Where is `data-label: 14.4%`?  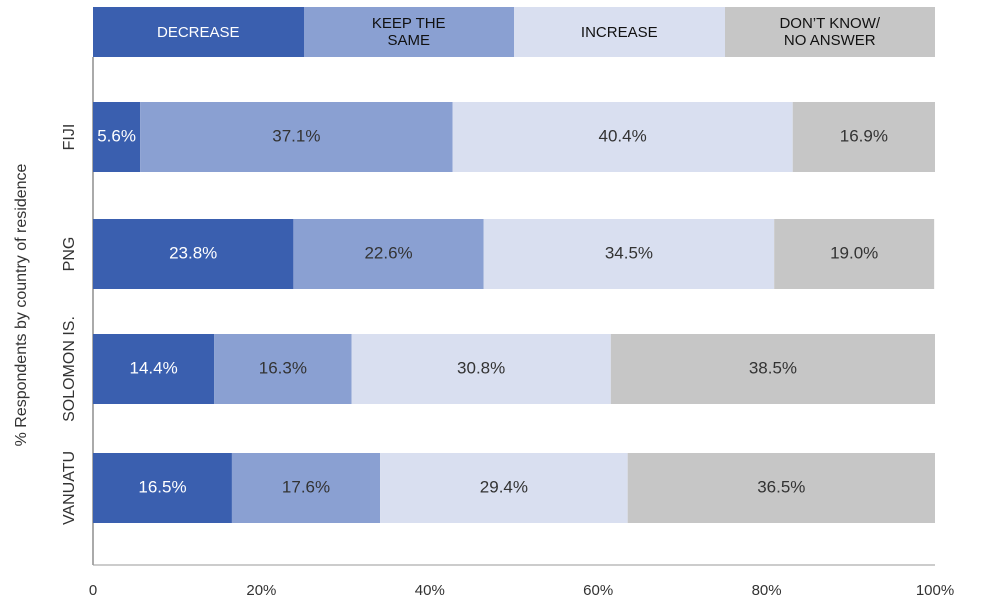 data-label: 14.4% is located at coordinates (154, 367).